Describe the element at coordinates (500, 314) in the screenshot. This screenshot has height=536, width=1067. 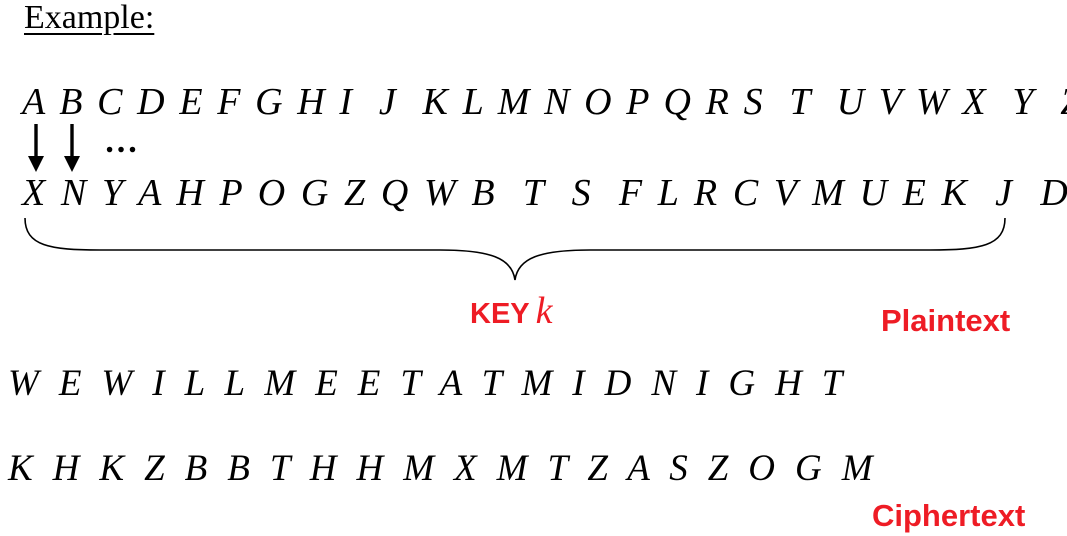
I see `key-text: KEY` at that location.